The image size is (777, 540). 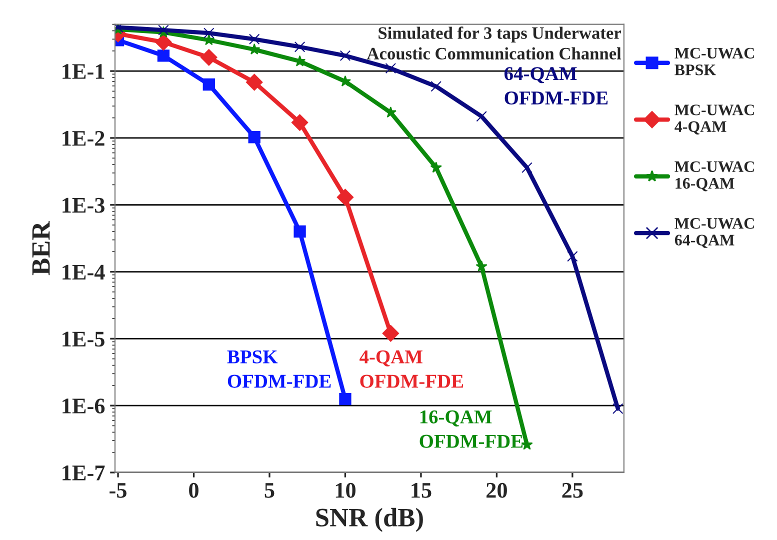 What do you see at coordinates (422, 490) in the screenshot?
I see `x-tick-label: 15` at bounding box center [422, 490].